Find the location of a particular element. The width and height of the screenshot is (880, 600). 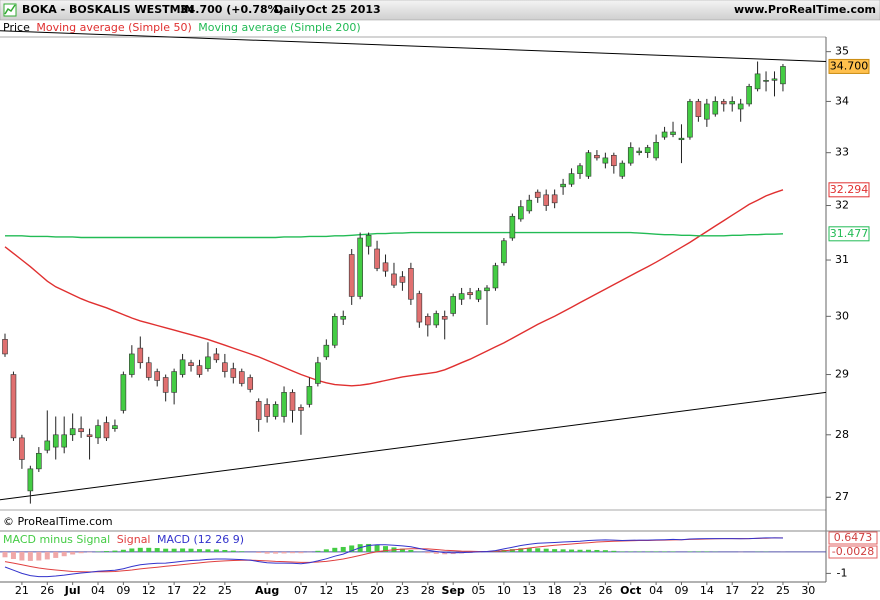

y-tick-label: -1 is located at coordinates (842, 572).